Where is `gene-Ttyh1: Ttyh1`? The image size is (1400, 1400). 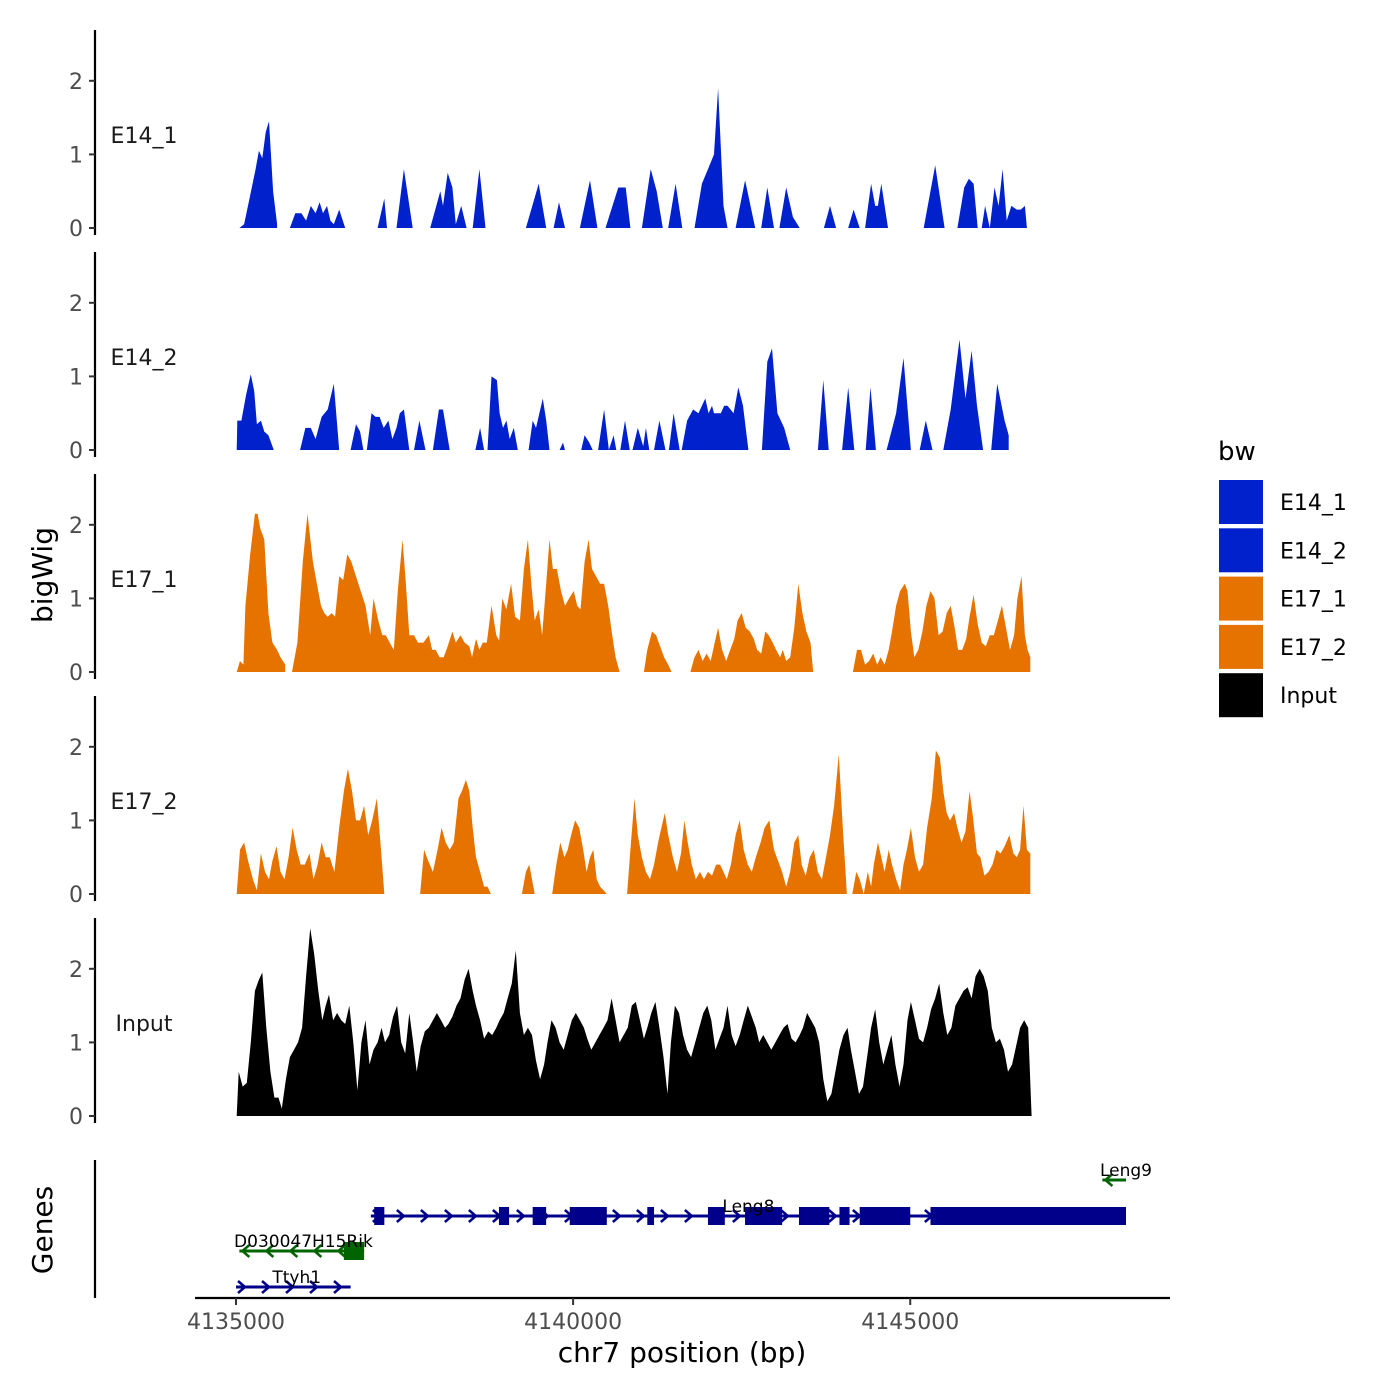
gene-Ttyh1: Ttyh1 is located at coordinates (293, 1281).